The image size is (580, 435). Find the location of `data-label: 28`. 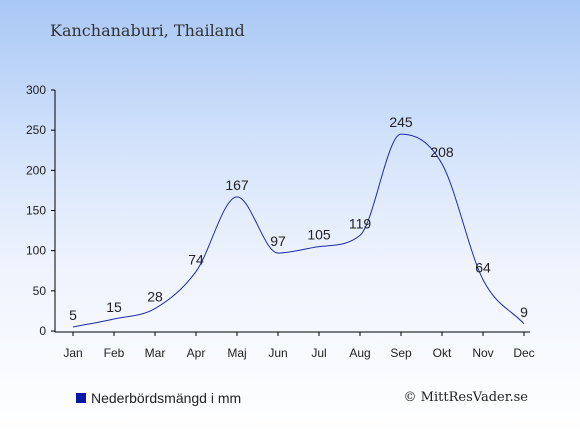

data-label: 28 is located at coordinates (155, 297).